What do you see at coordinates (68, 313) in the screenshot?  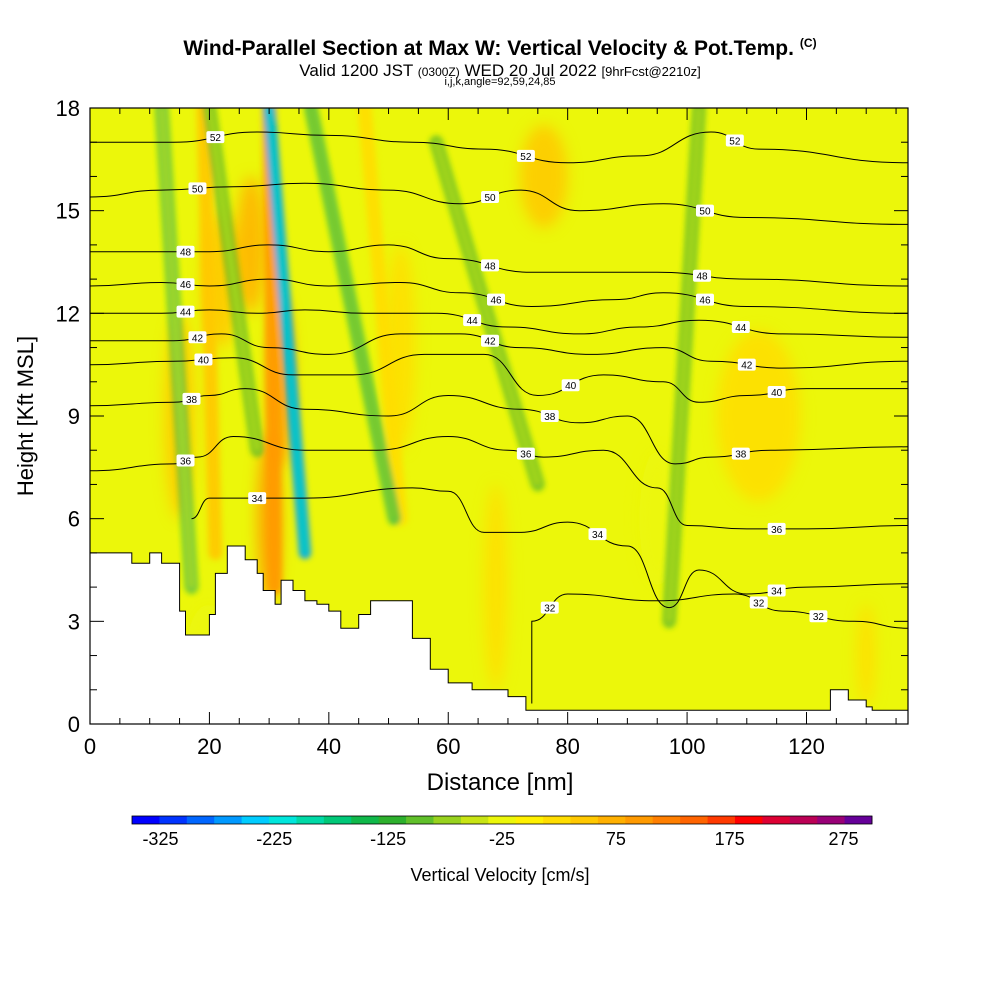 I see `y-tick-label: 12` at bounding box center [68, 313].